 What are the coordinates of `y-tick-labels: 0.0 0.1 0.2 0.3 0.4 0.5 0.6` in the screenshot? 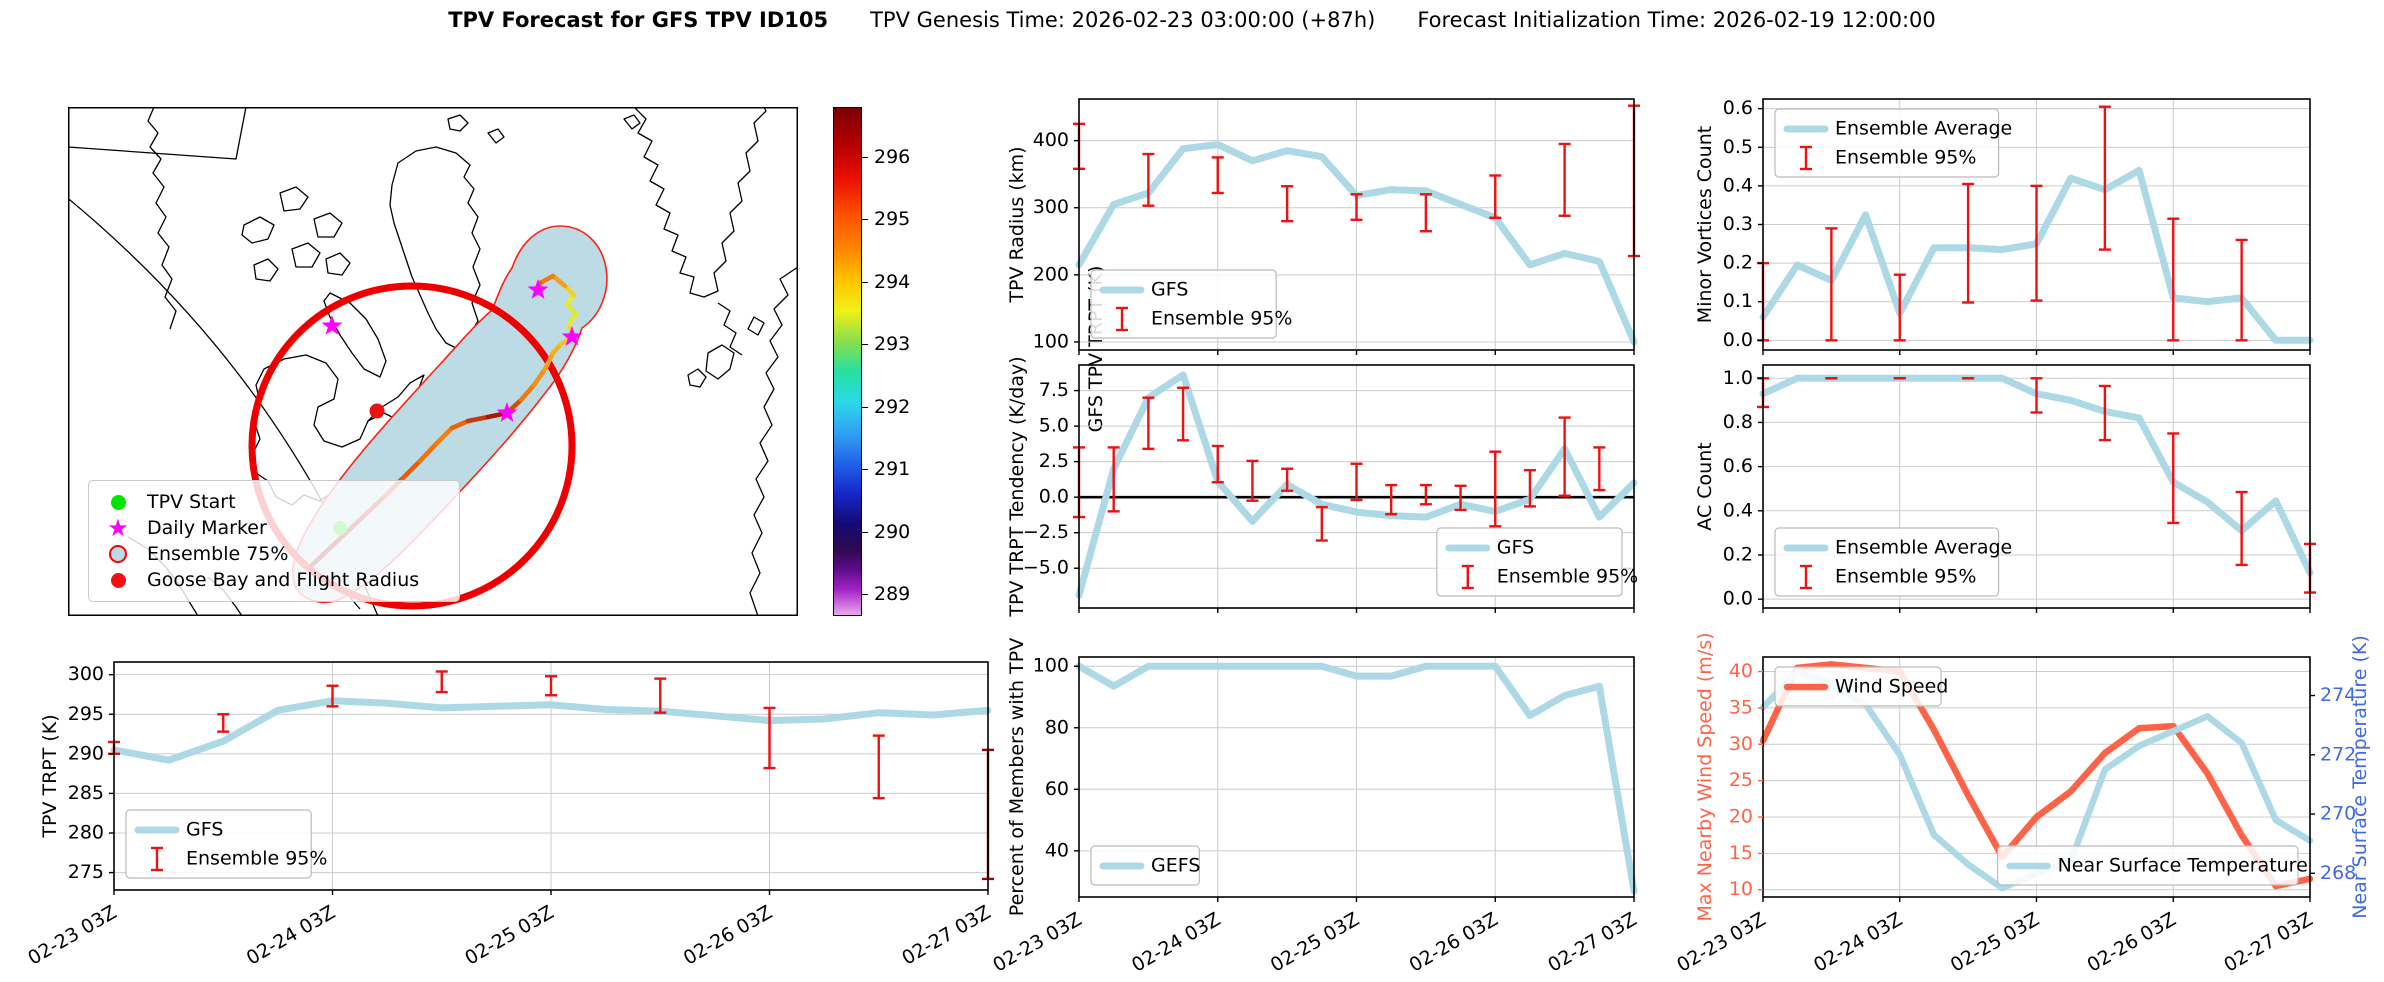 It's located at (1738, 224).